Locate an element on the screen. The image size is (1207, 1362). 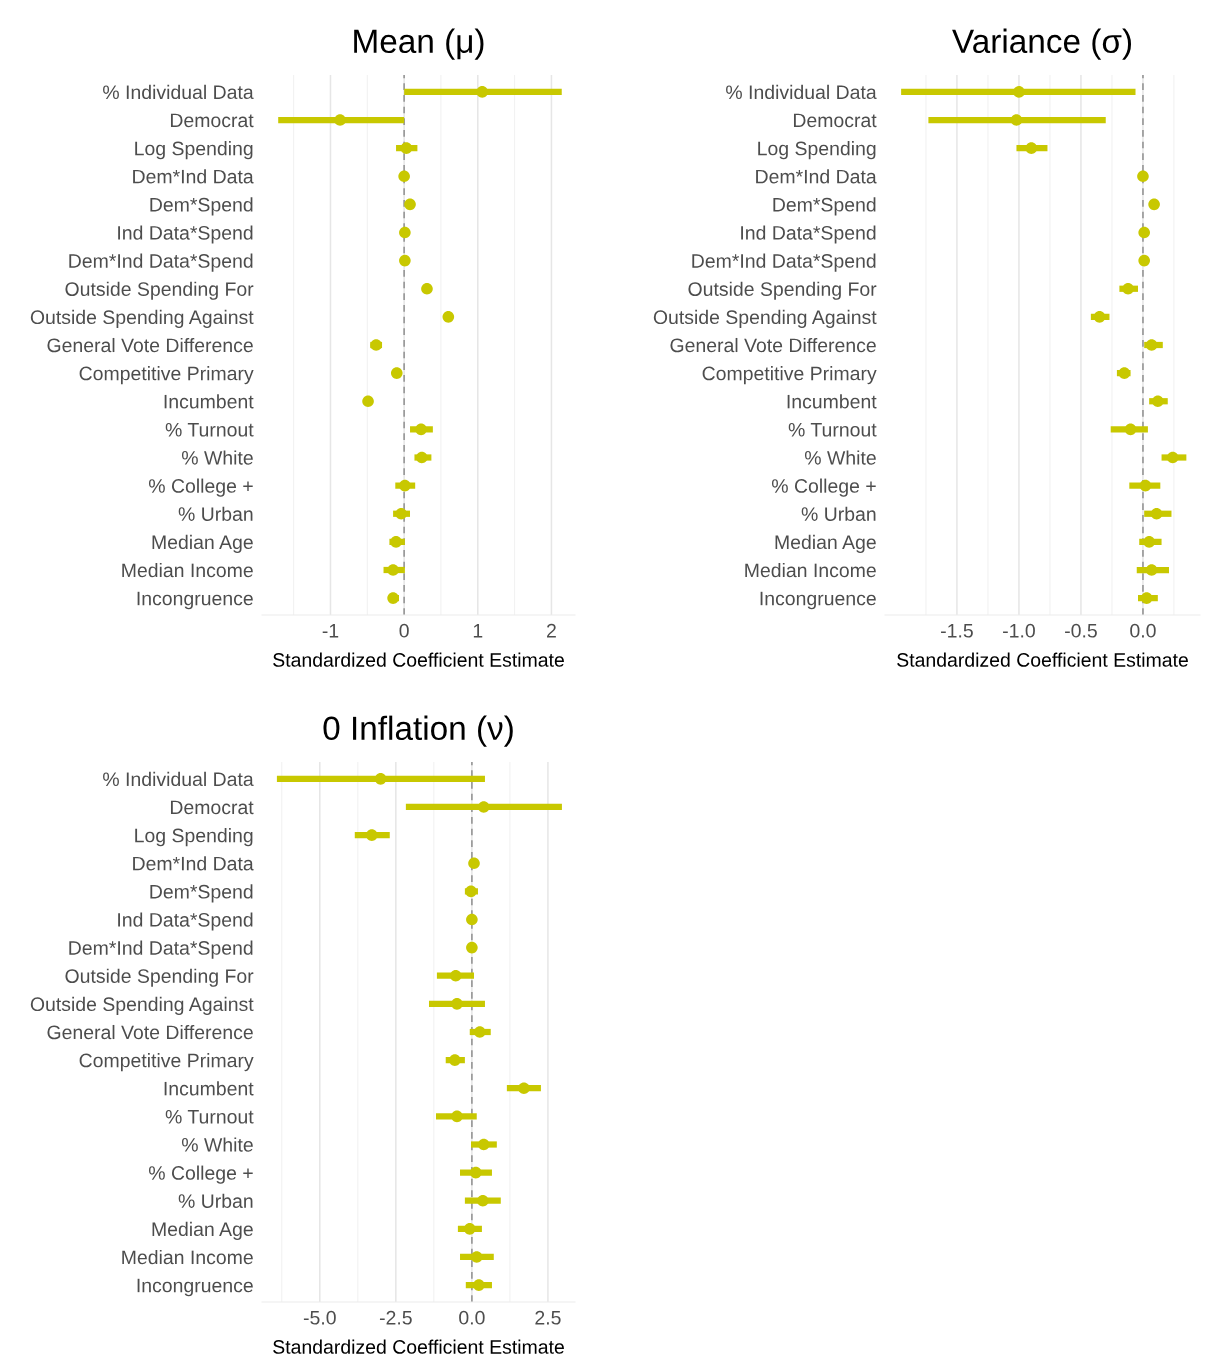
x-tick-label: -1.5 is located at coordinates (957, 631).